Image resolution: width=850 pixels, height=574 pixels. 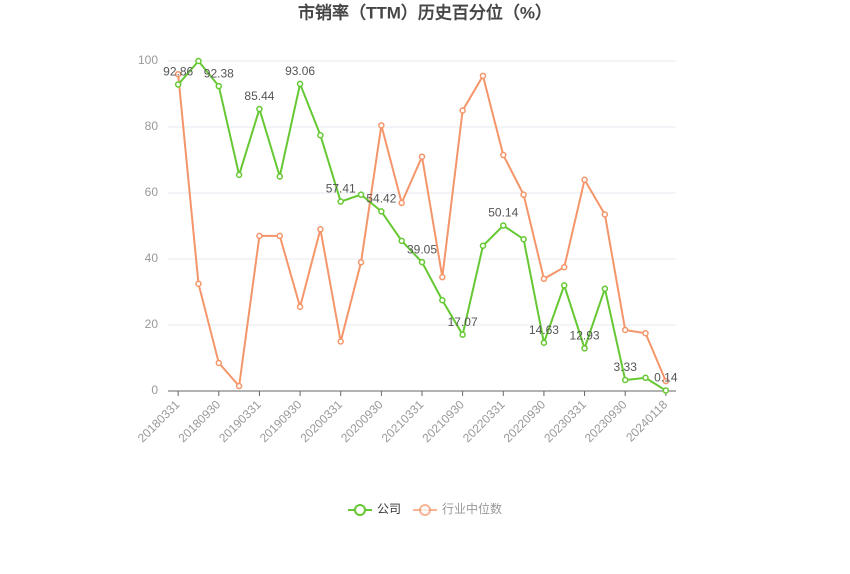 I want to click on data-label: 0.14, so click(x=666, y=378).